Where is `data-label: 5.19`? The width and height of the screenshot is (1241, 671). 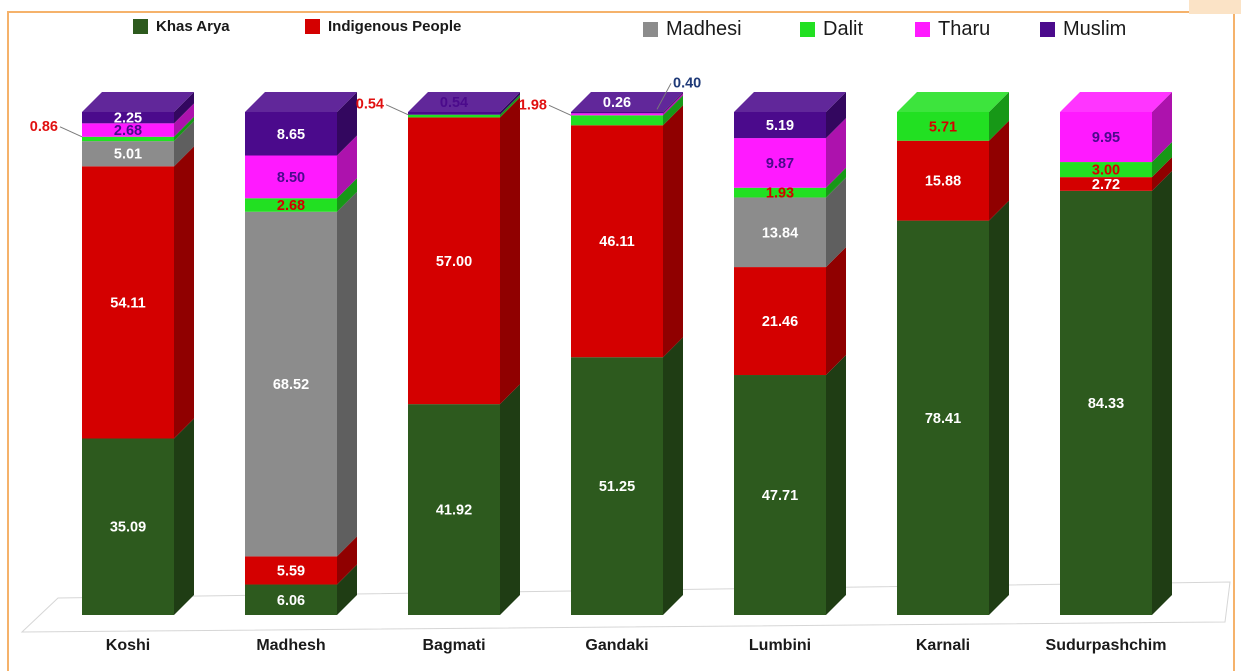 data-label: 5.19 is located at coordinates (780, 126).